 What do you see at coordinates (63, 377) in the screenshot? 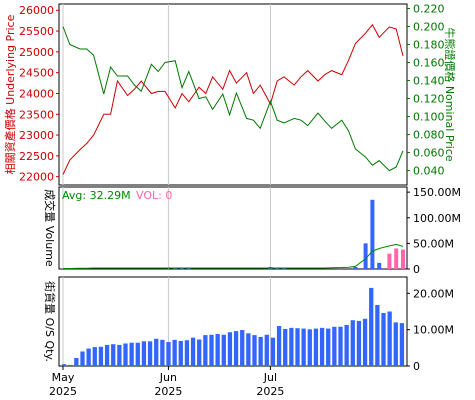
I see `x-tick-month: May` at bounding box center [63, 377].